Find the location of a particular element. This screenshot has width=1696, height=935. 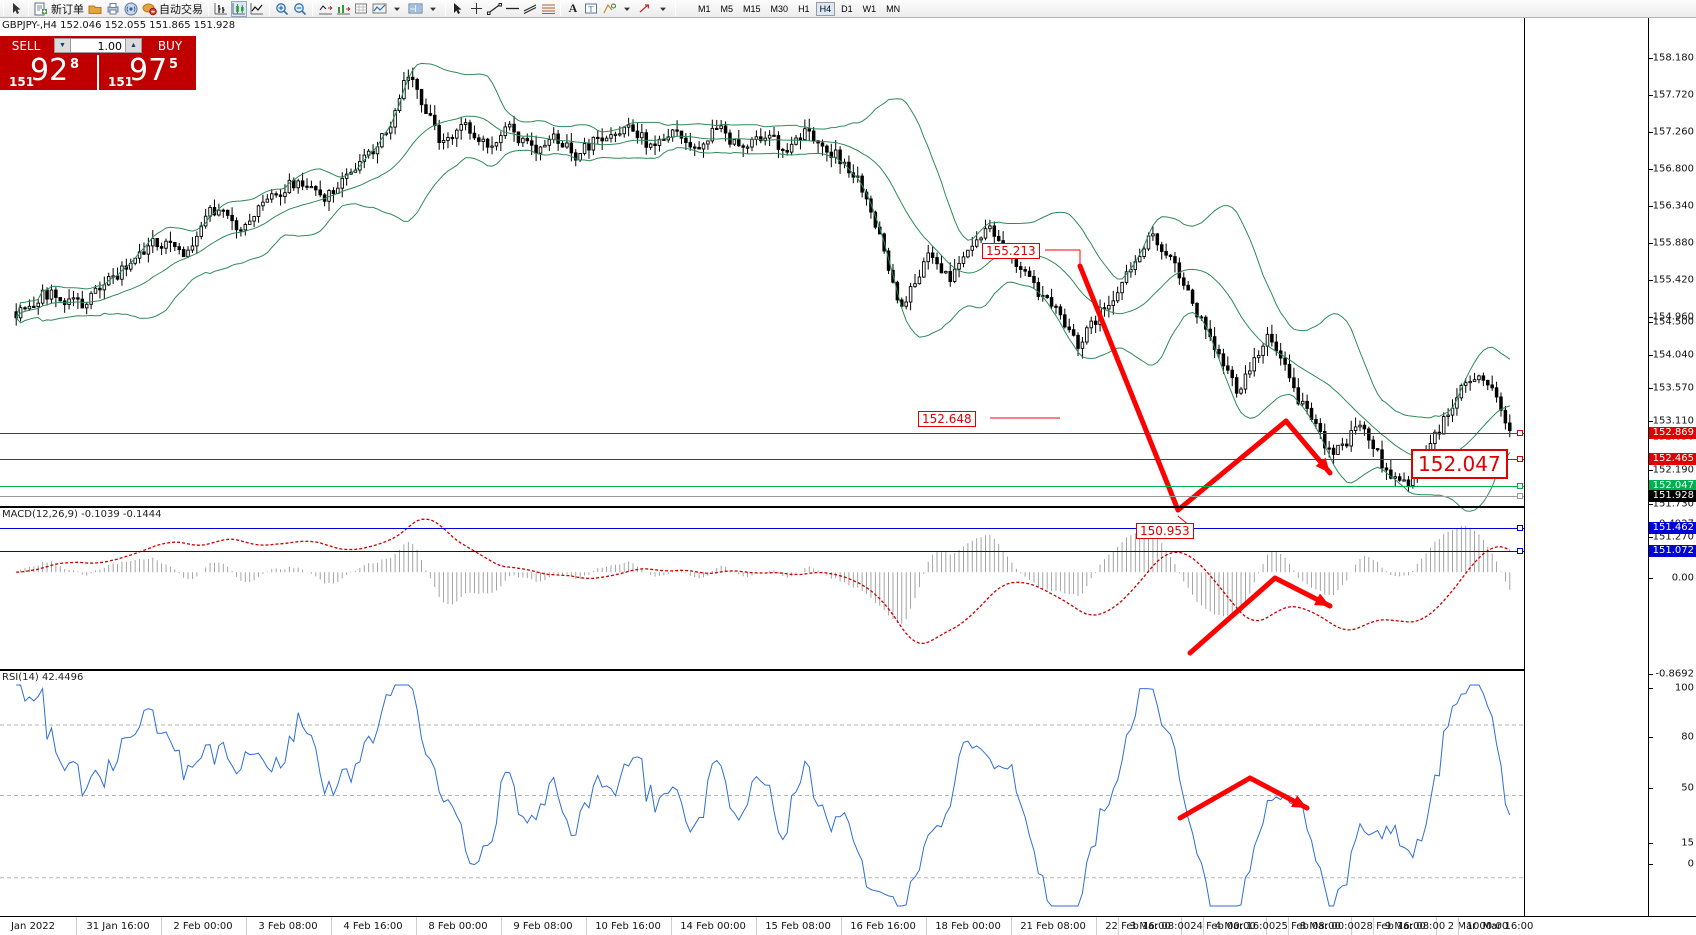

timeframe-mn: MN is located at coordinates (893, 8).